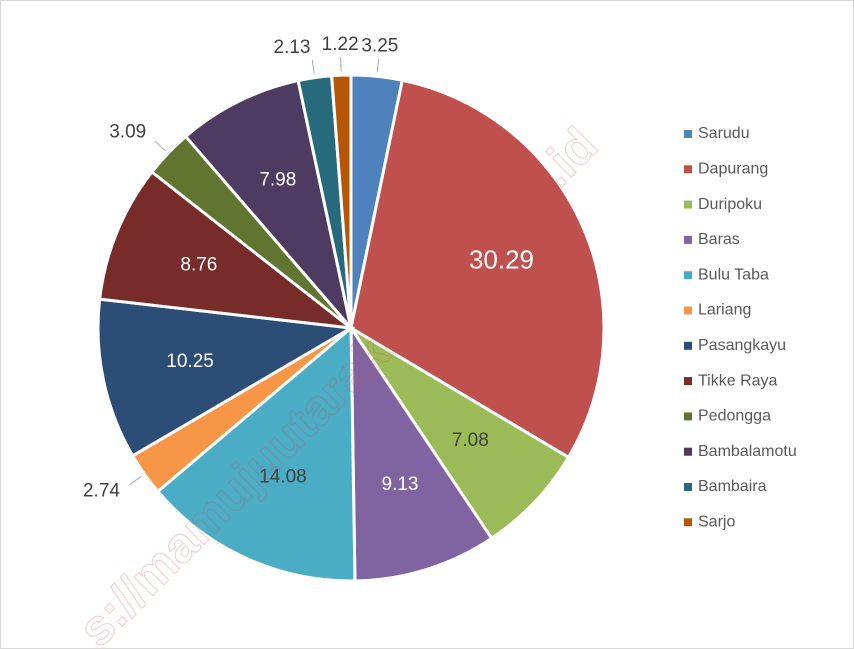 This screenshot has width=854, height=649. Describe the element at coordinates (724, 133) in the screenshot. I see `legend-label: Sarudu` at that location.